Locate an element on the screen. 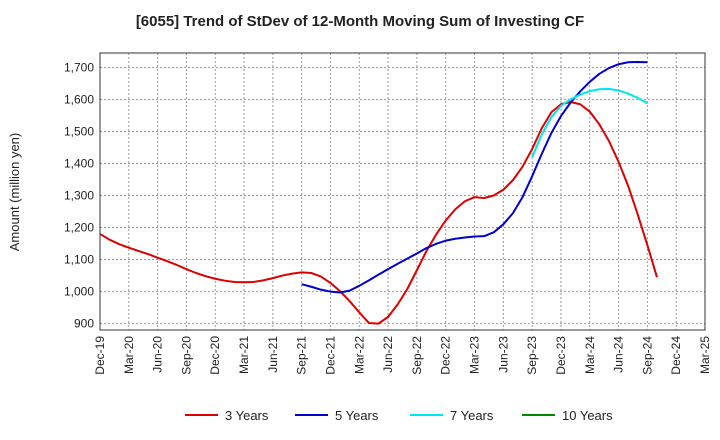 This screenshot has height=440, width=720. x-tick-label: Dec-21 is located at coordinates (330, 355).